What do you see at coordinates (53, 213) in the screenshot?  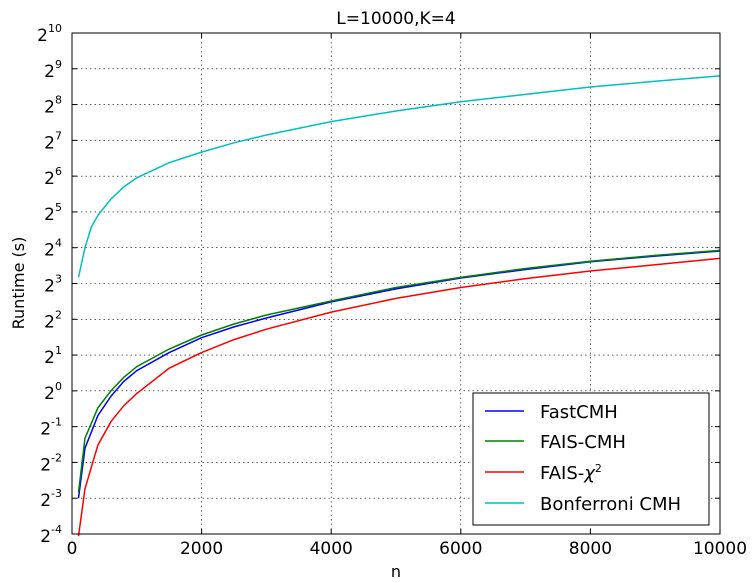 I see `y-tick-label: 25` at bounding box center [53, 213].